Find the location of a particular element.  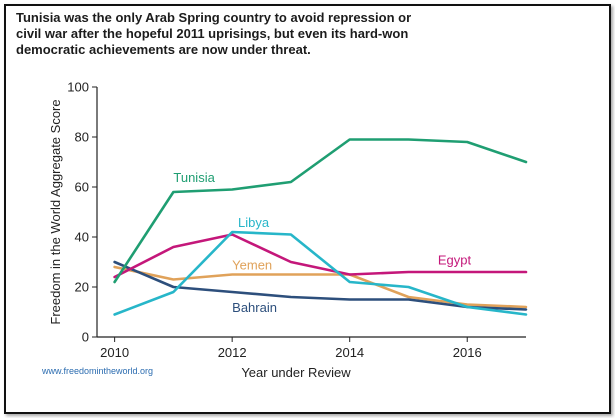

x-tick-label: 2010 is located at coordinates (114, 352).